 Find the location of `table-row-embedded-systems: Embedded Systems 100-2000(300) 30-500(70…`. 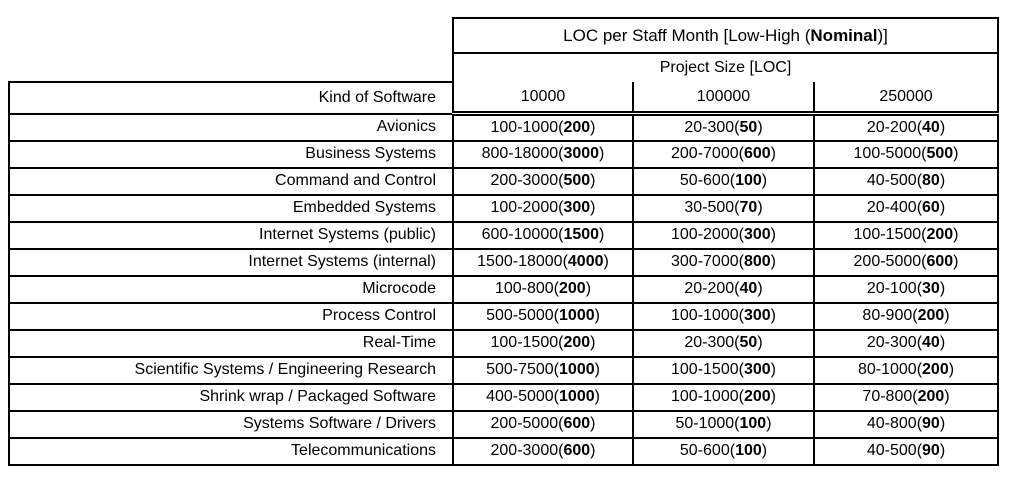

table-row-embedded-systems: Embedded Systems 100-2000(300) 30-500(70… is located at coordinates (504, 208).